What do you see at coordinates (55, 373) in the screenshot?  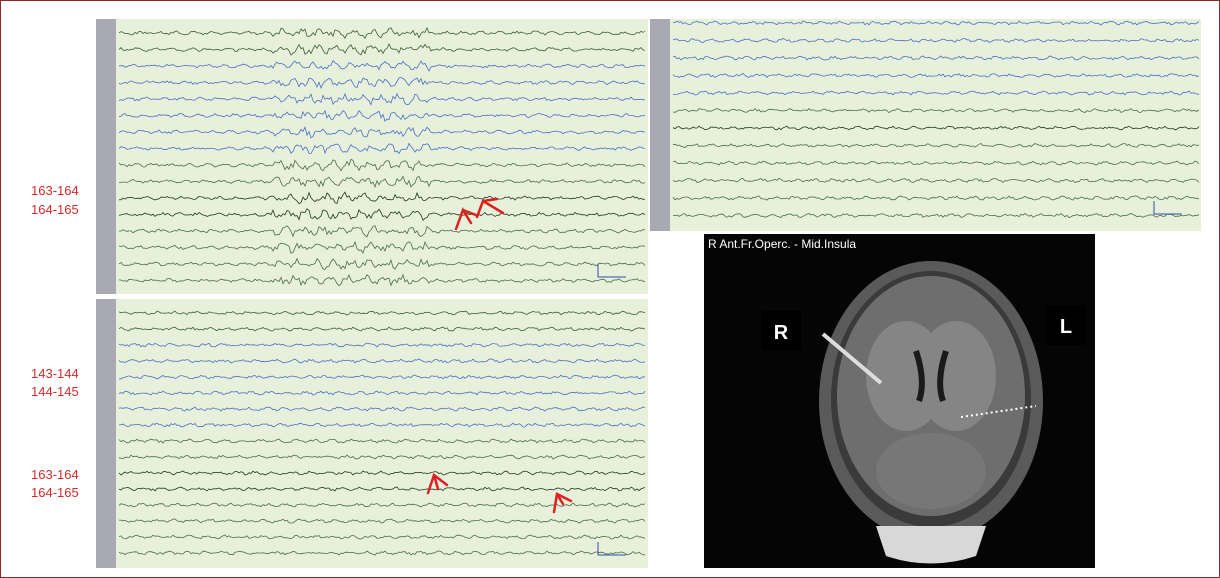 I see `channel-label: 143-144` at bounding box center [55, 373].